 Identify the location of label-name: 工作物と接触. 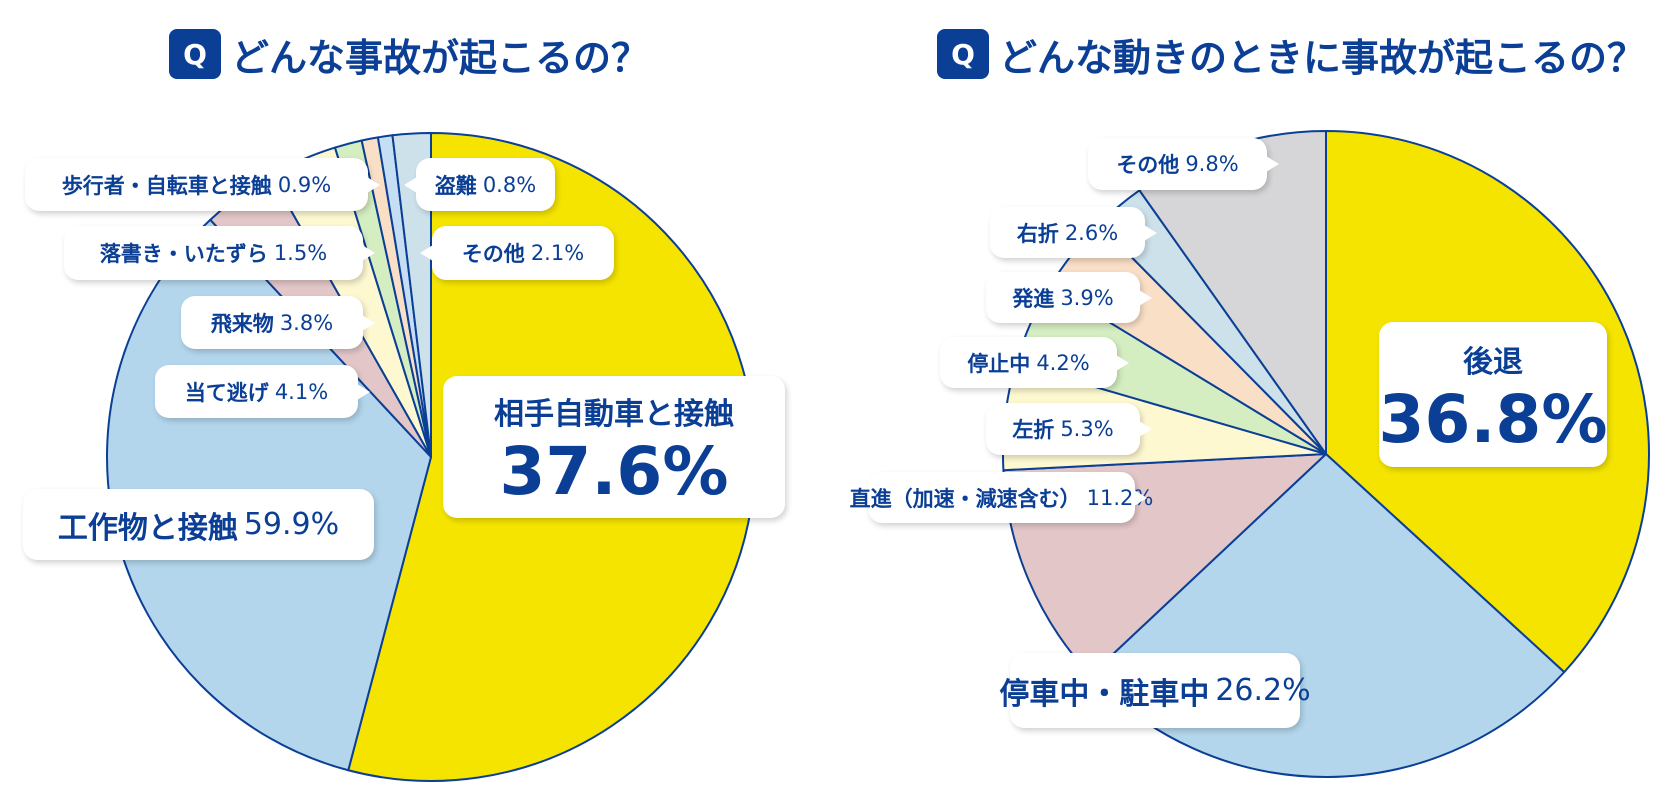
(147, 528).